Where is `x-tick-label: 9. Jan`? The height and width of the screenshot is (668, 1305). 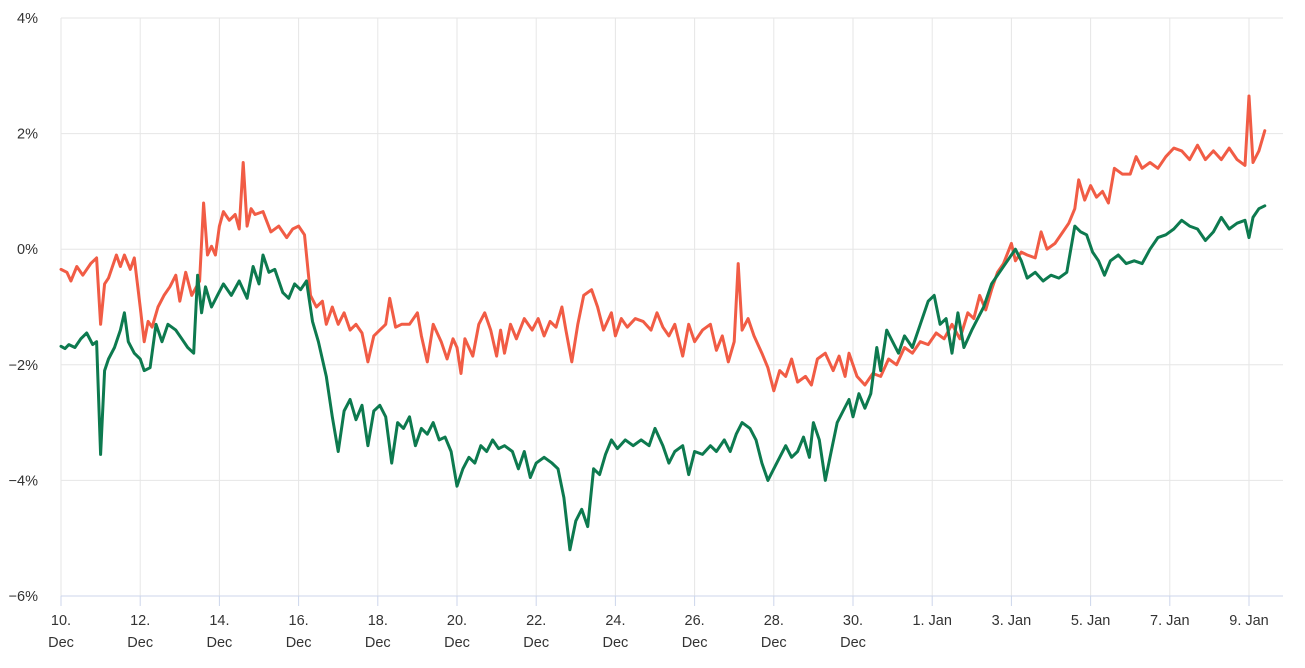
x-tick-label: 9. Jan is located at coordinates (1249, 621).